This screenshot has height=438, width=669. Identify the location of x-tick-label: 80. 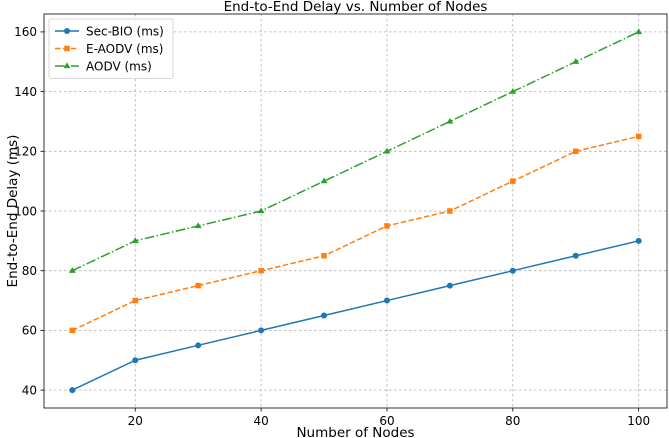
(512, 421).